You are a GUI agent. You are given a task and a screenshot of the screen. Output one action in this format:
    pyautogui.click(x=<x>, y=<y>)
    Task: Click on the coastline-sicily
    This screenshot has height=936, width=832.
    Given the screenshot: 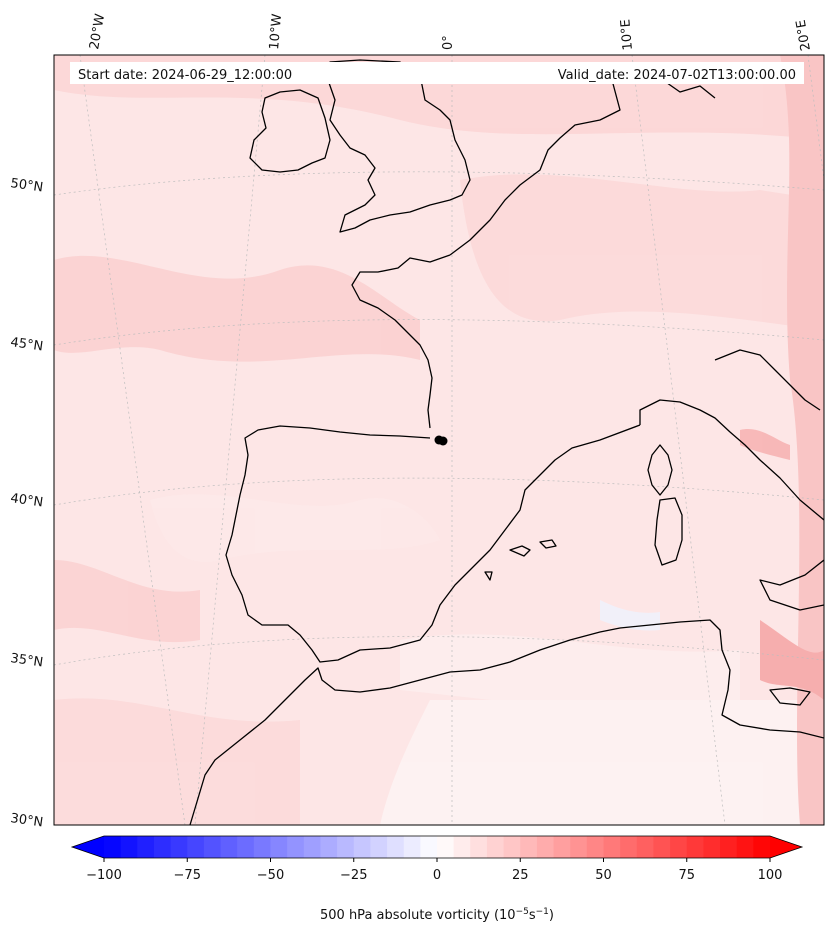 What is the action you would take?
    pyautogui.click(x=790, y=696)
    